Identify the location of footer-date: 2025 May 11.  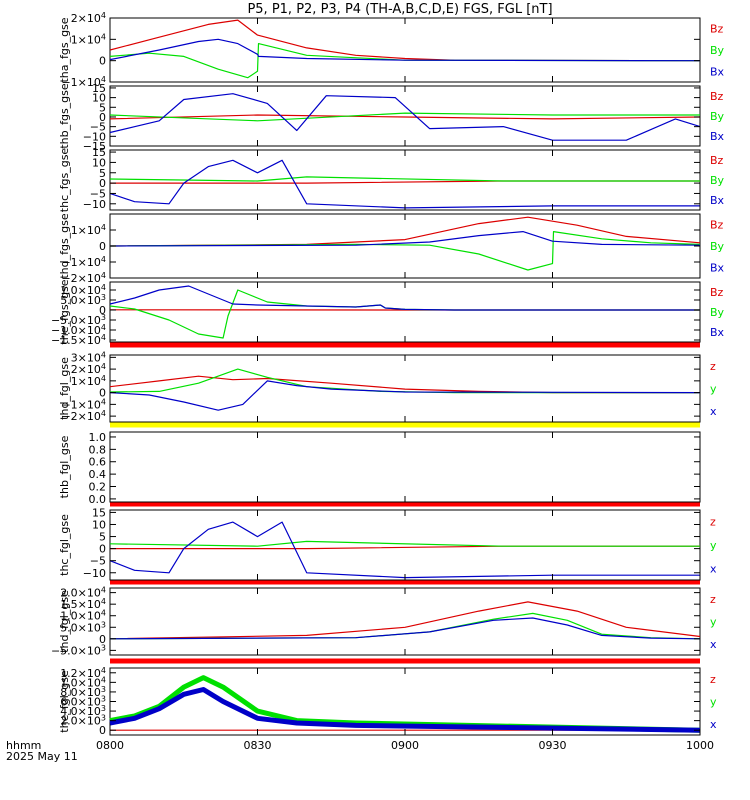
(42, 756).